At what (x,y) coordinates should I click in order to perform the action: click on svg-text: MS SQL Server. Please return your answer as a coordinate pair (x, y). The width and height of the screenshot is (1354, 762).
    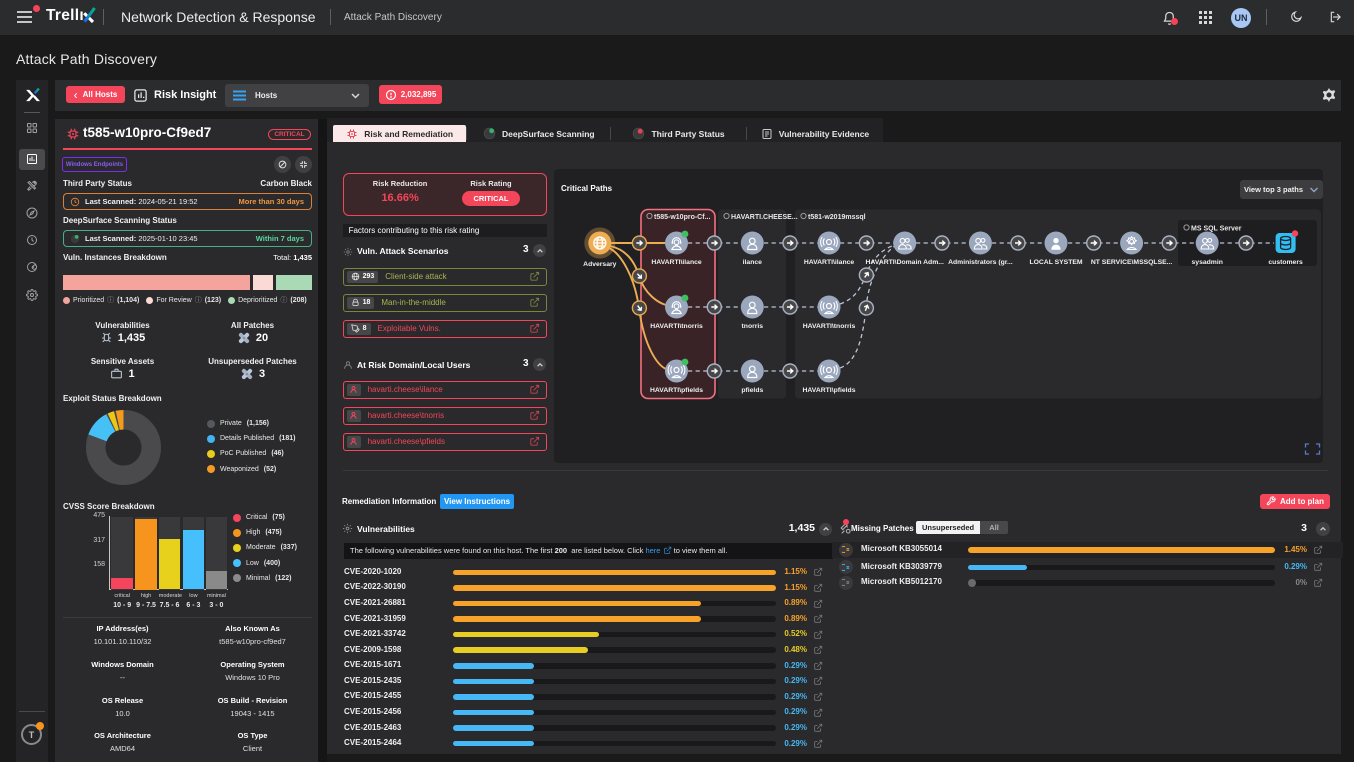
    Looking at the image, I should click on (1216, 229).